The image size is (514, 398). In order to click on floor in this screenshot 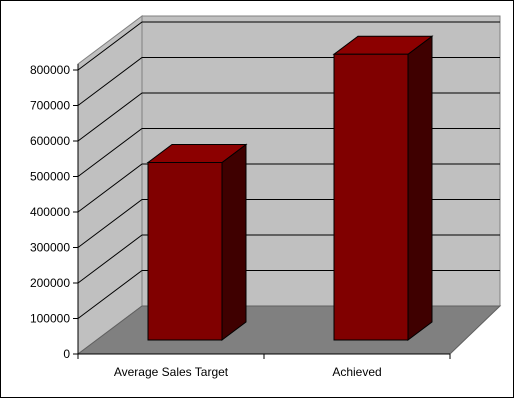, I will do `click(289, 330)`.